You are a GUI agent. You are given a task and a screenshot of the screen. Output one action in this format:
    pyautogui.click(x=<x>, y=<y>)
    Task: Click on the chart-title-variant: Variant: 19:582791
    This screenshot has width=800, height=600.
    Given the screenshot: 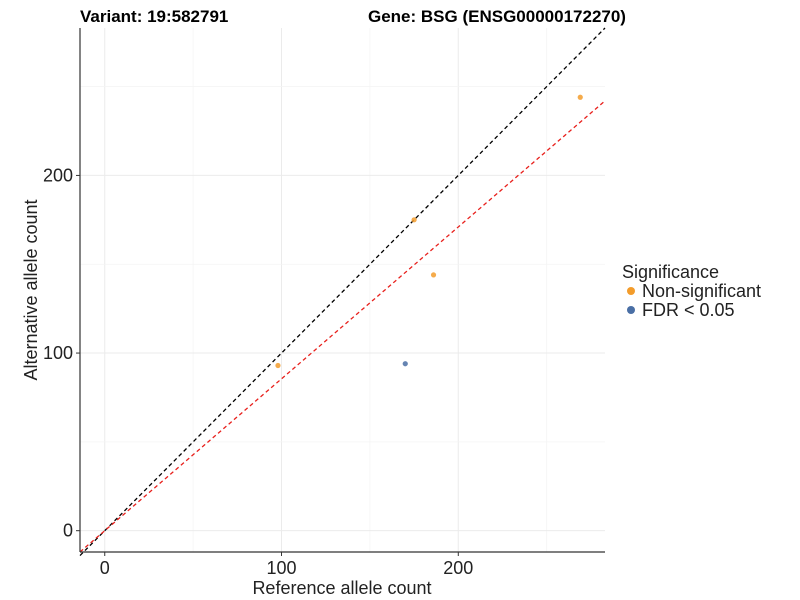 What is the action you would take?
    pyautogui.click(x=154, y=16)
    